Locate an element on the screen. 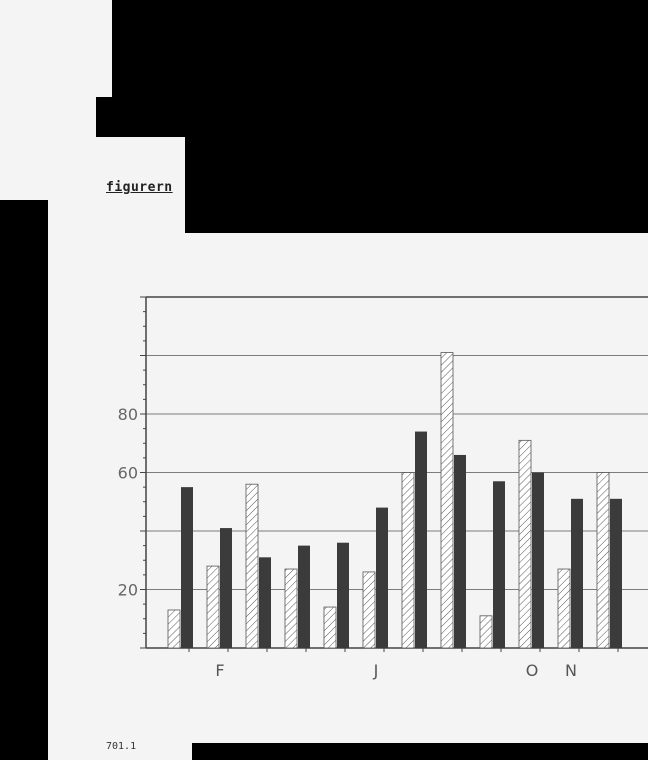  y-tick-label: 60 is located at coordinates (128, 473).